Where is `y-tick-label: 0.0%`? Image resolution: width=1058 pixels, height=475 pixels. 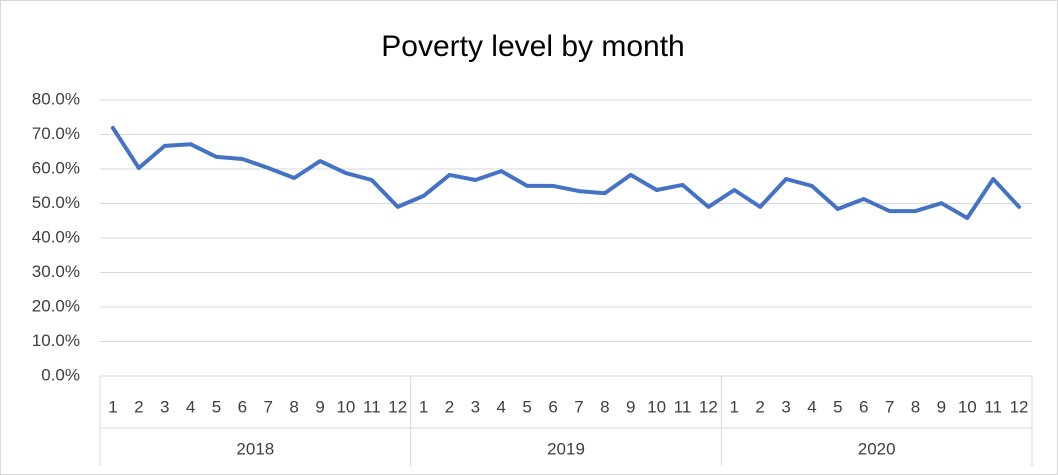
y-tick-label: 0.0% is located at coordinates (60, 374).